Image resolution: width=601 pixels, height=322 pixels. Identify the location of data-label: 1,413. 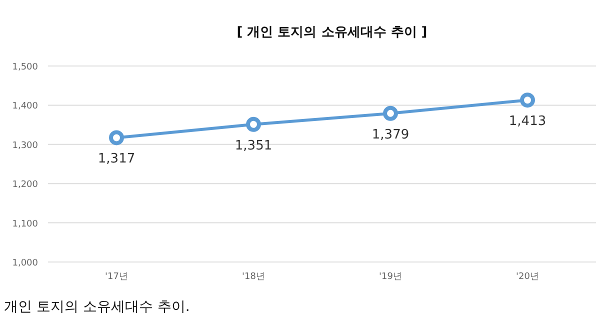
(527, 122).